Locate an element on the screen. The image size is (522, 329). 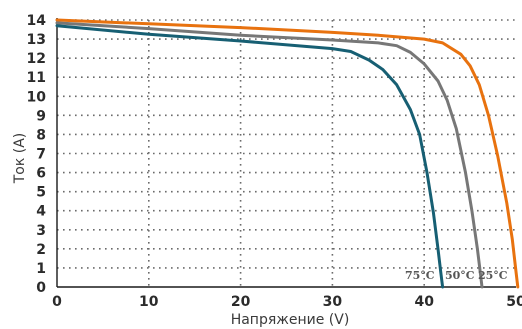
y-tick-label-6: 6 is located at coordinates (41, 174).